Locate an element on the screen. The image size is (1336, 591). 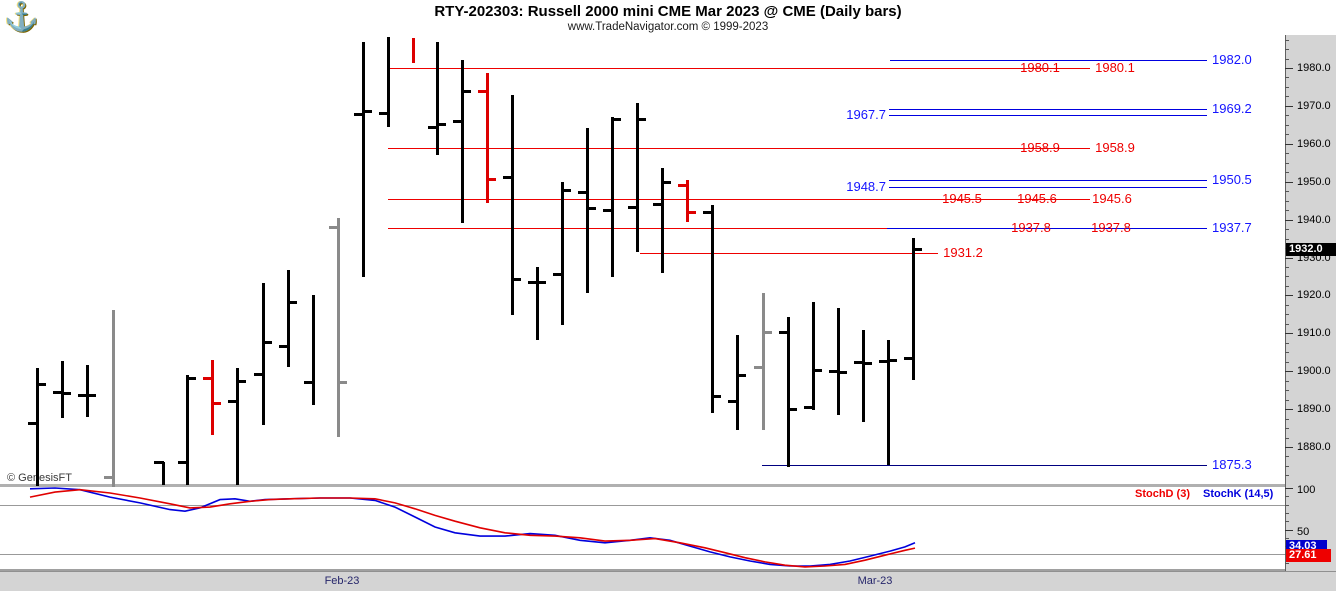
time-axis-label: Feb-23 is located at coordinates (342, 581).